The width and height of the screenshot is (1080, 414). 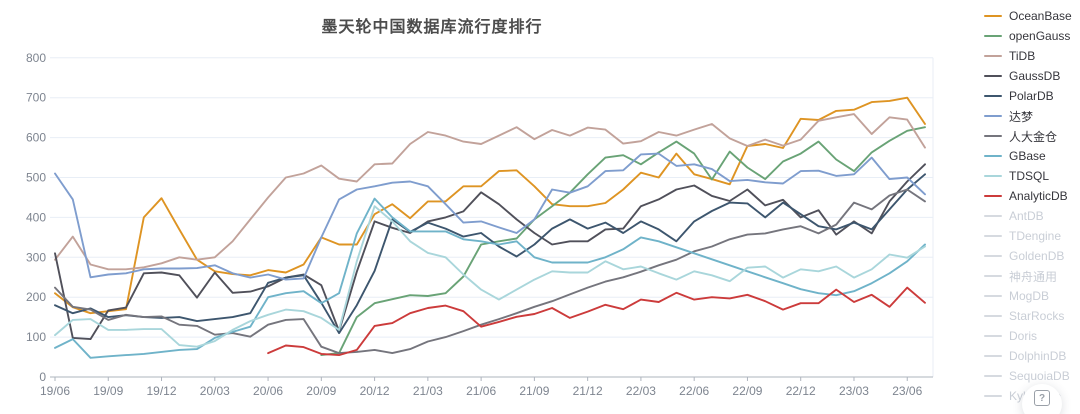 I want to click on legend-item-oceanbase: OceanBase, so click(x=1032, y=16).